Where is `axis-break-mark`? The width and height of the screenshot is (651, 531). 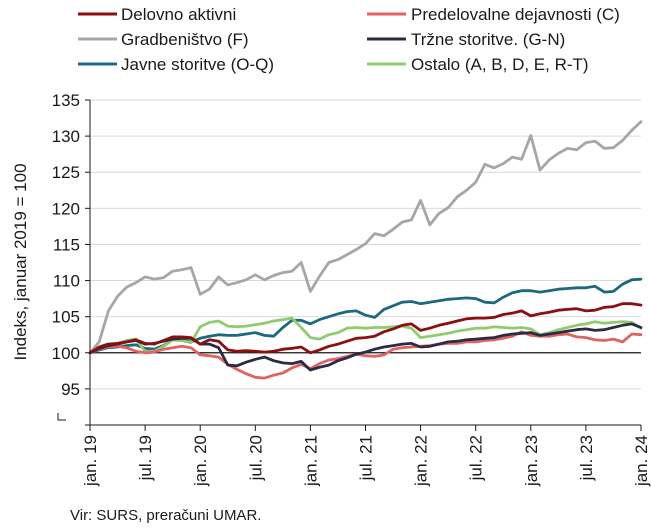
axis-break-mark is located at coordinates (61, 417).